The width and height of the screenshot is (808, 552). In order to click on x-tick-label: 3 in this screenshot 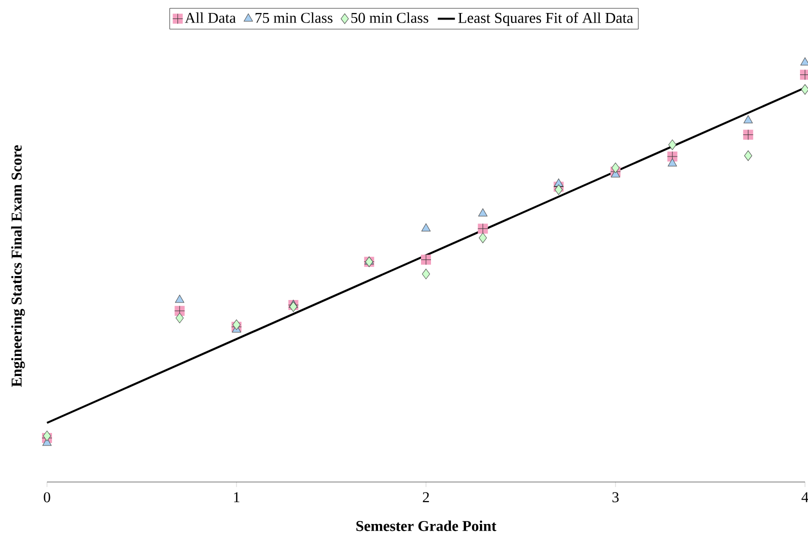, I will do `click(615, 497)`.